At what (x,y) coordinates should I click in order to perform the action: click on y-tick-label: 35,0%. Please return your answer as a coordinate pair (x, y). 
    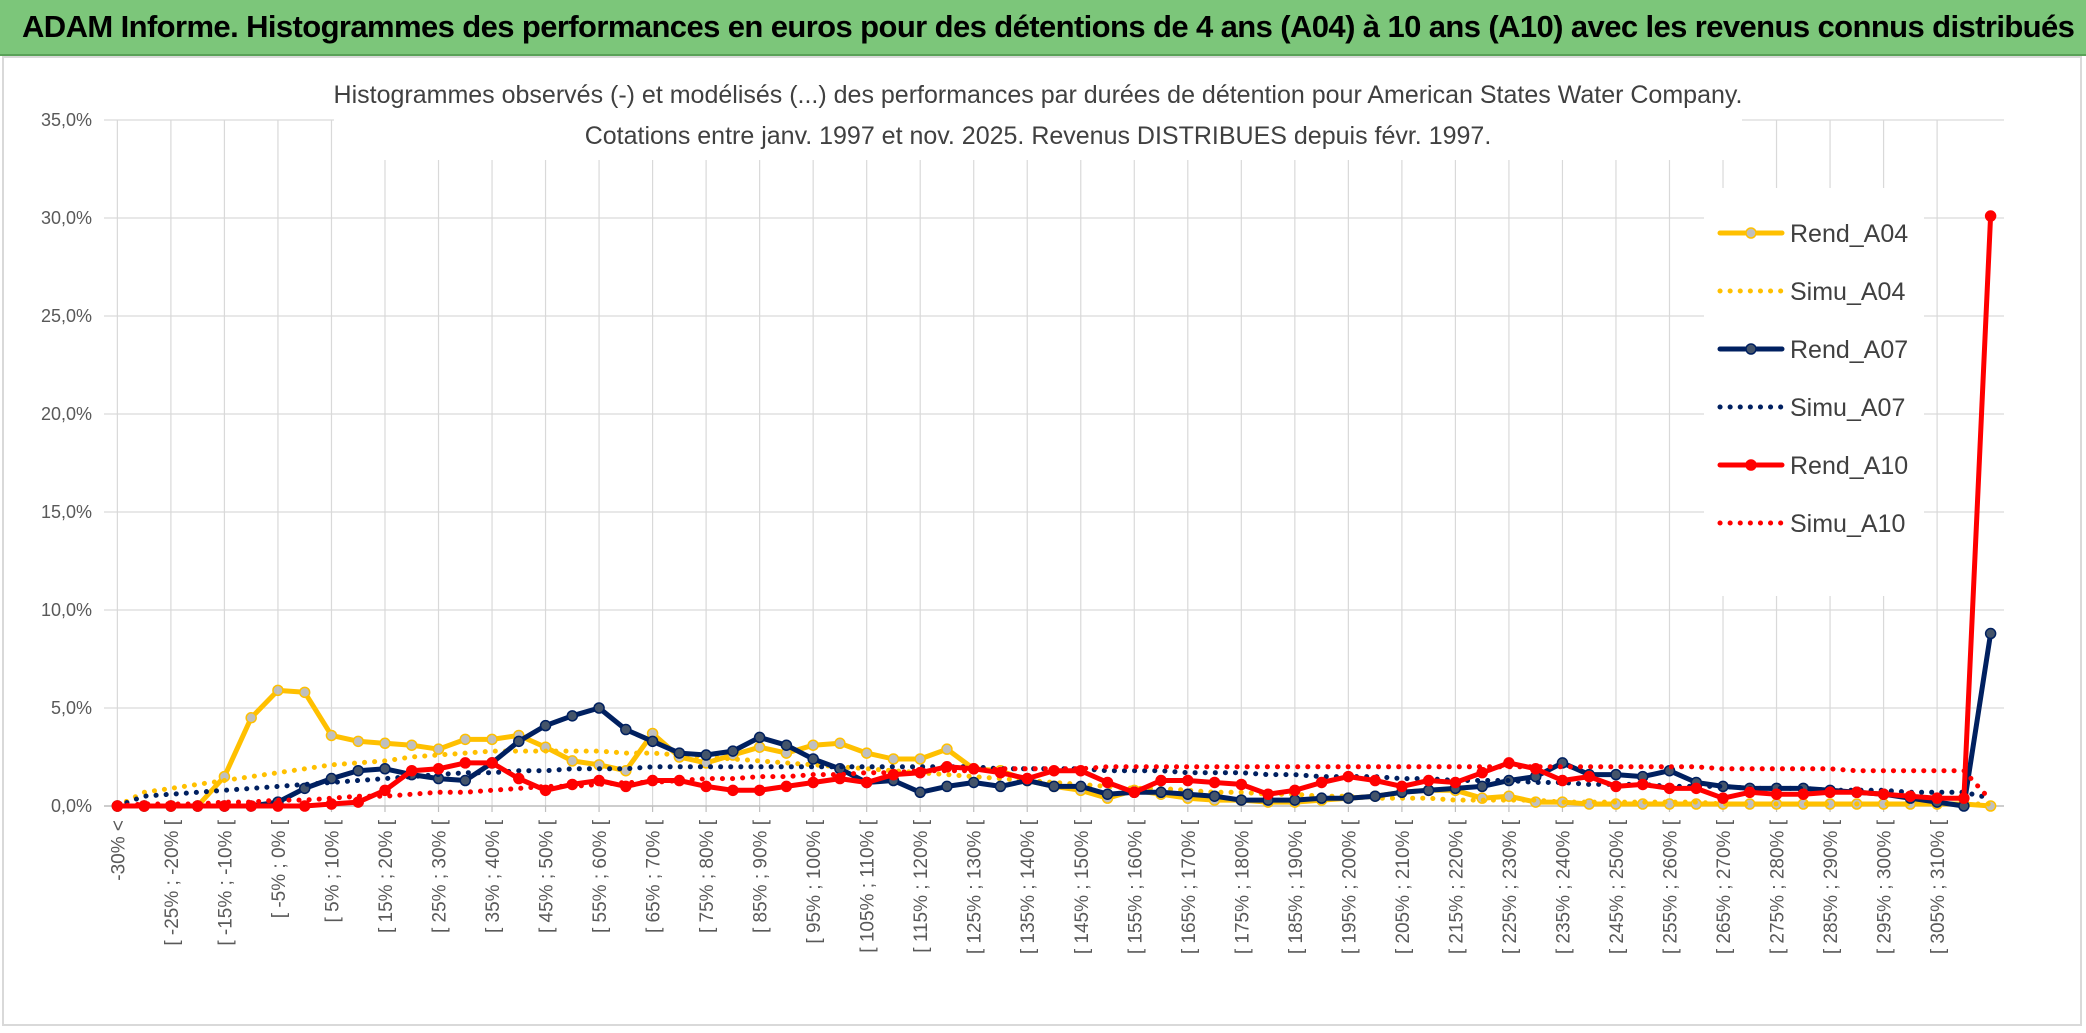
    Looking at the image, I should click on (66, 120).